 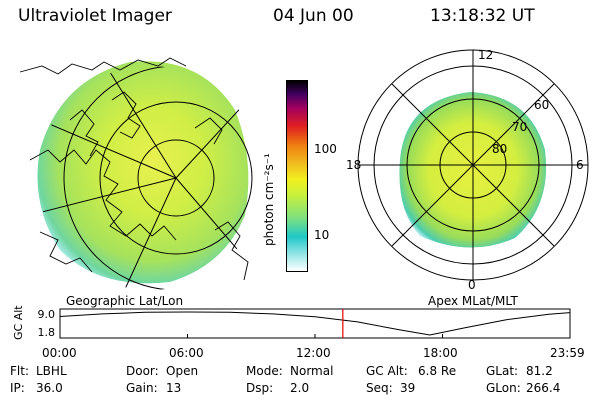 What do you see at coordinates (142, 371) in the screenshot?
I see `info-door-label: Door:` at bounding box center [142, 371].